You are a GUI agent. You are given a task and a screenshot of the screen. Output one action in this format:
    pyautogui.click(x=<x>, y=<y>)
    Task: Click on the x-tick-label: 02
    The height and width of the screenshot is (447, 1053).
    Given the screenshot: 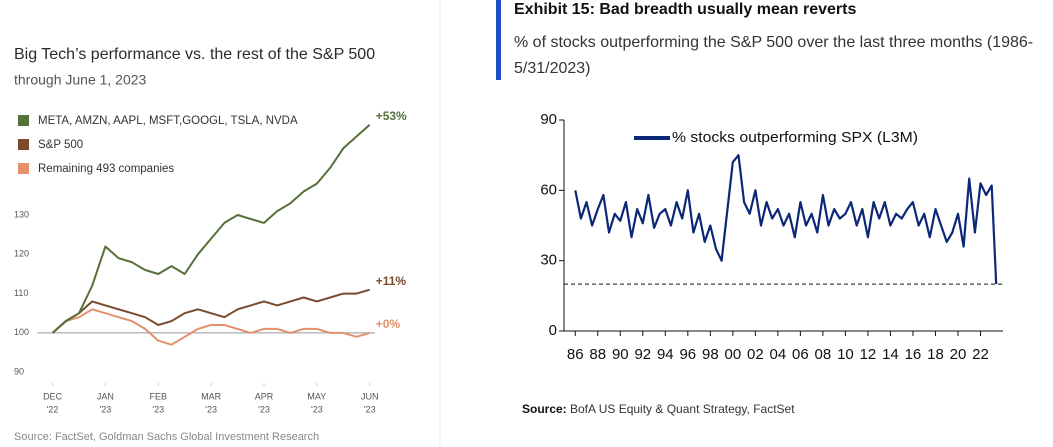 What is the action you would take?
    pyautogui.click(x=755, y=354)
    